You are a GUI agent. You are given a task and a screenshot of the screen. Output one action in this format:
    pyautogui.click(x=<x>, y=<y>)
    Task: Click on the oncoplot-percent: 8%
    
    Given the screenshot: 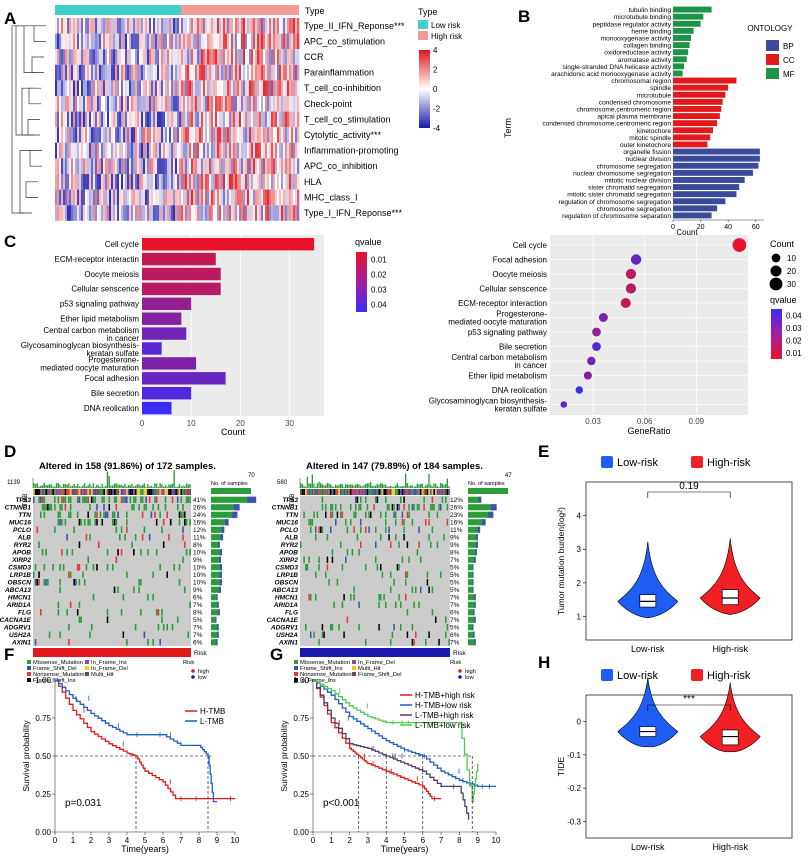 What is the action you would take?
    pyautogui.click(x=198, y=545)
    